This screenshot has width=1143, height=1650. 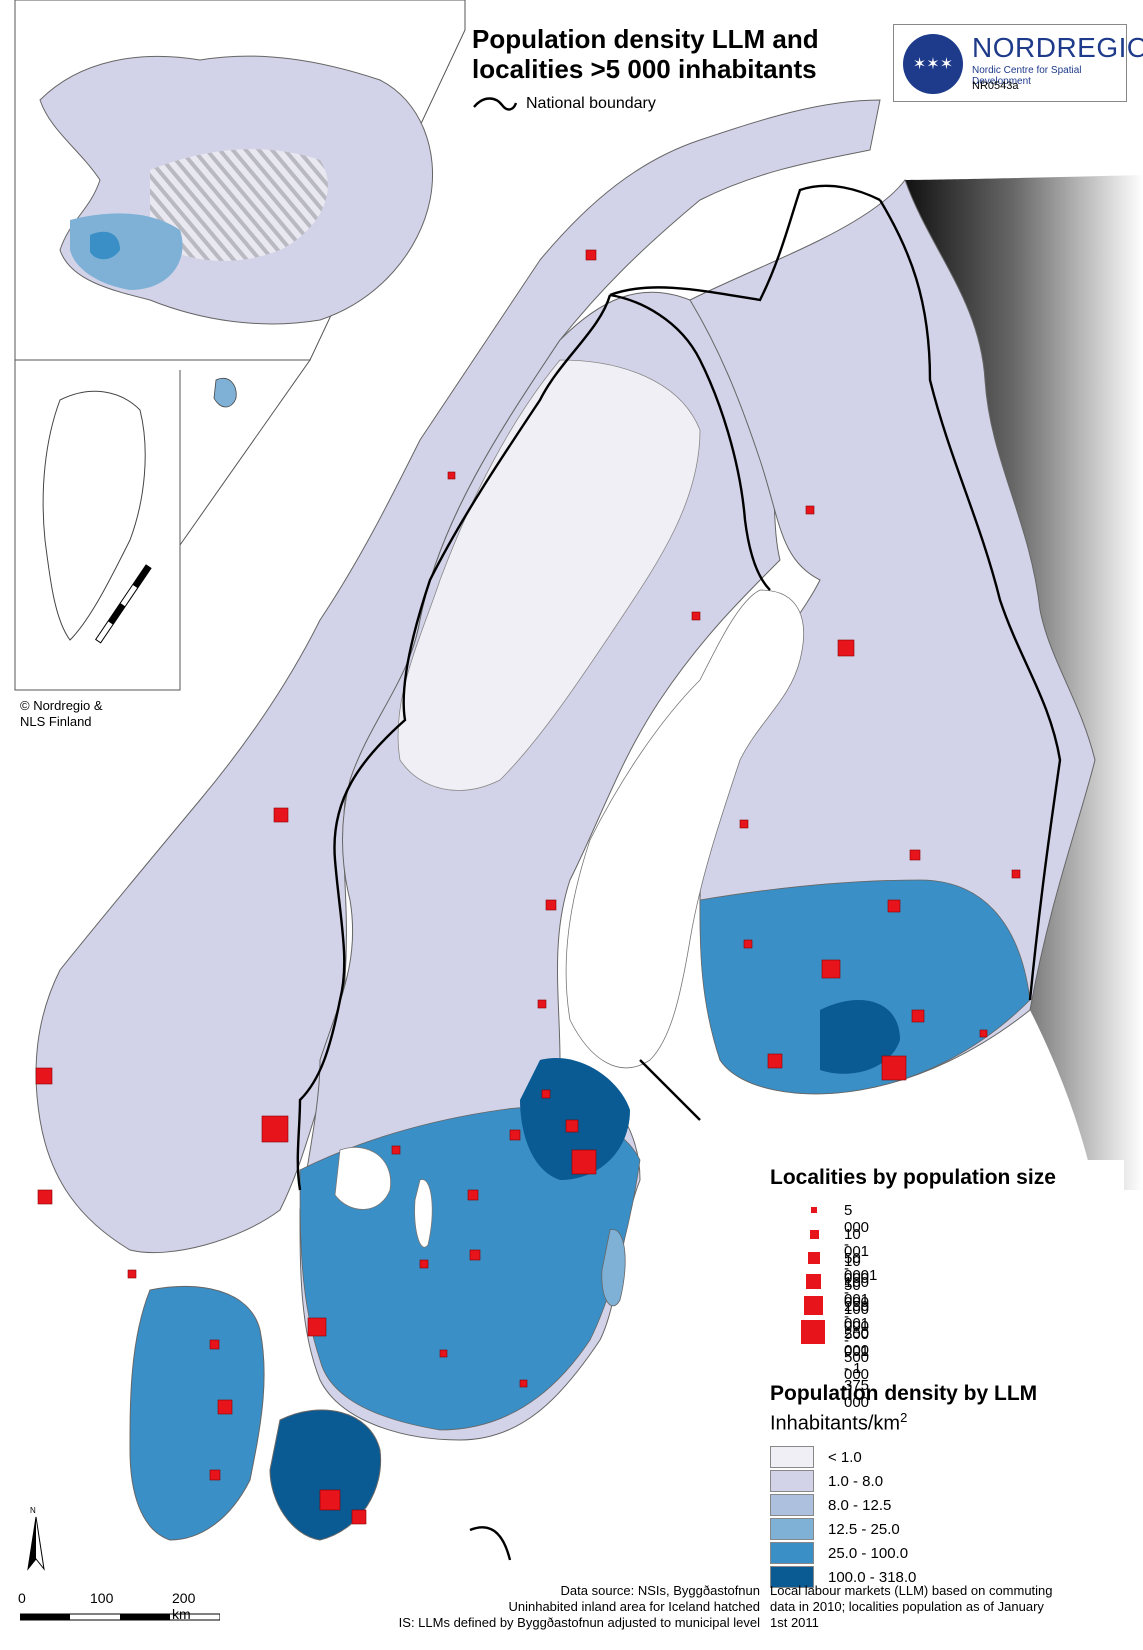 What do you see at coordinates (572, 1126) in the screenshot?
I see `locality-uppsala` at bounding box center [572, 1126].